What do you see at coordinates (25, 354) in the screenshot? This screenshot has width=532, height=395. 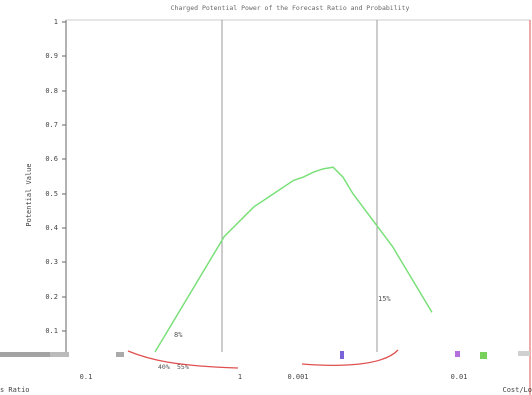 I see `lower-band-left-dark` at bounding box center [25, 354].